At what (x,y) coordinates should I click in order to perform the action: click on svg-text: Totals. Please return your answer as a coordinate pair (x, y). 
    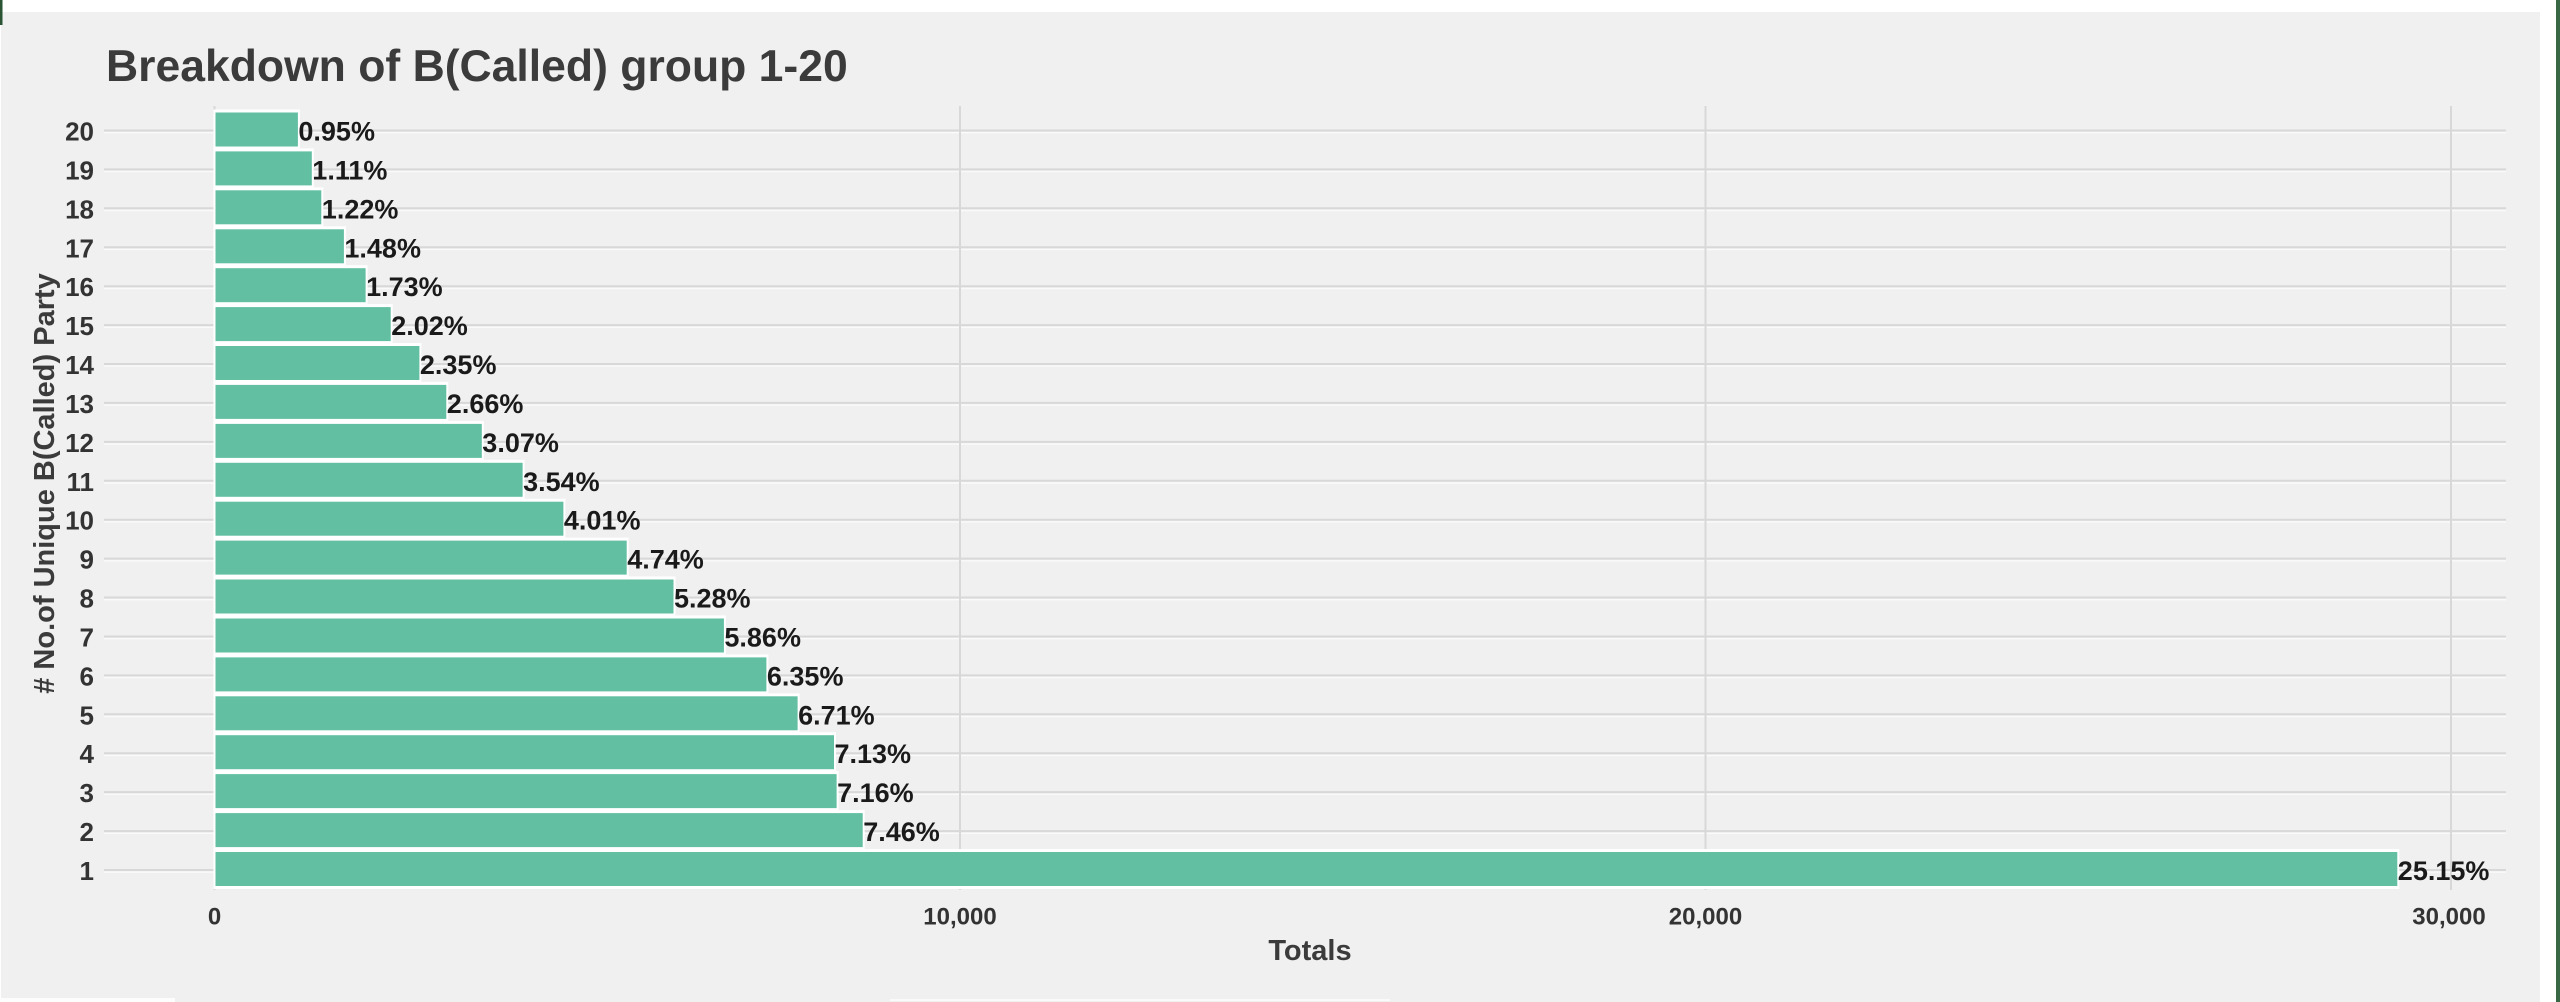
    Looking at the image, I should click on (1309, 951).